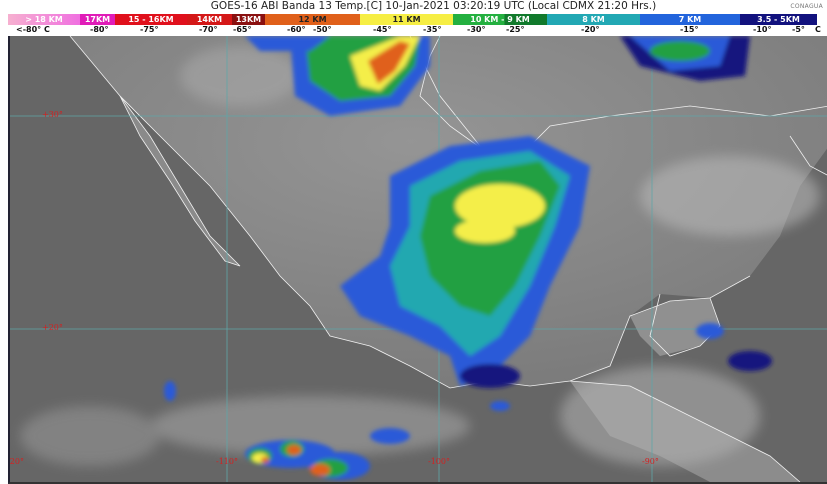 The width and height of the screenshot is (827, 484). Describe the element at coordinates (248, 19) in the screenshot. I see `legend-segment: 13KM` at that location.